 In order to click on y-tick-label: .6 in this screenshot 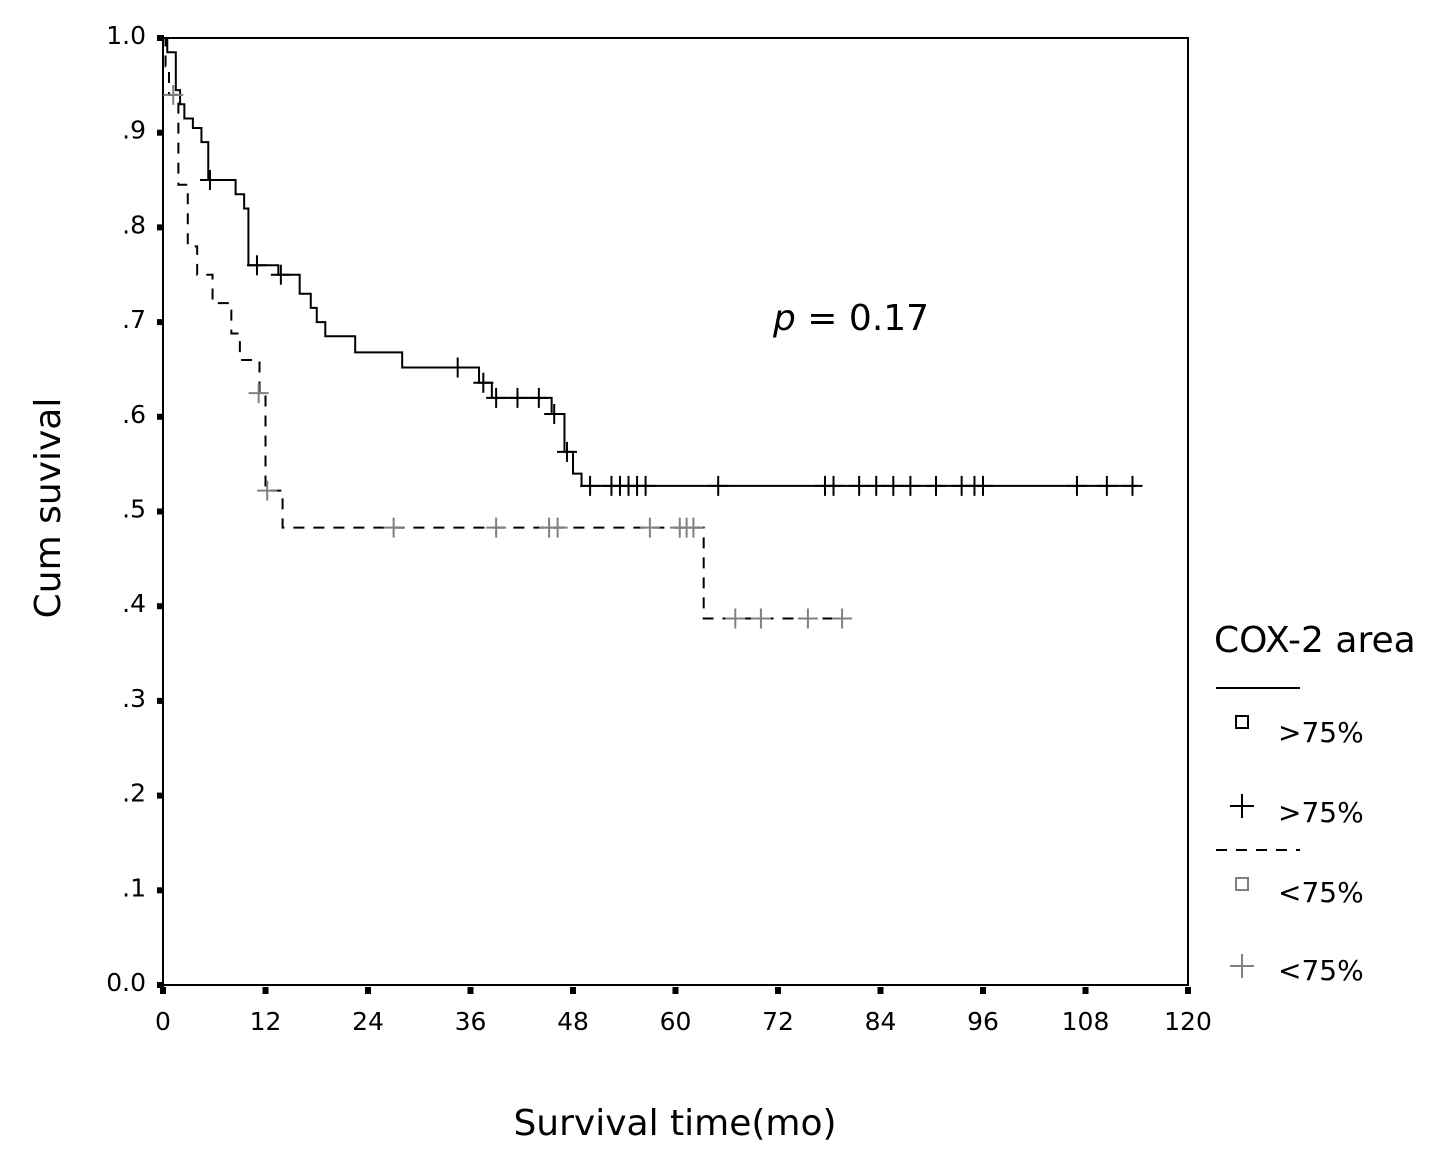, I will do `click(134, 414)`.